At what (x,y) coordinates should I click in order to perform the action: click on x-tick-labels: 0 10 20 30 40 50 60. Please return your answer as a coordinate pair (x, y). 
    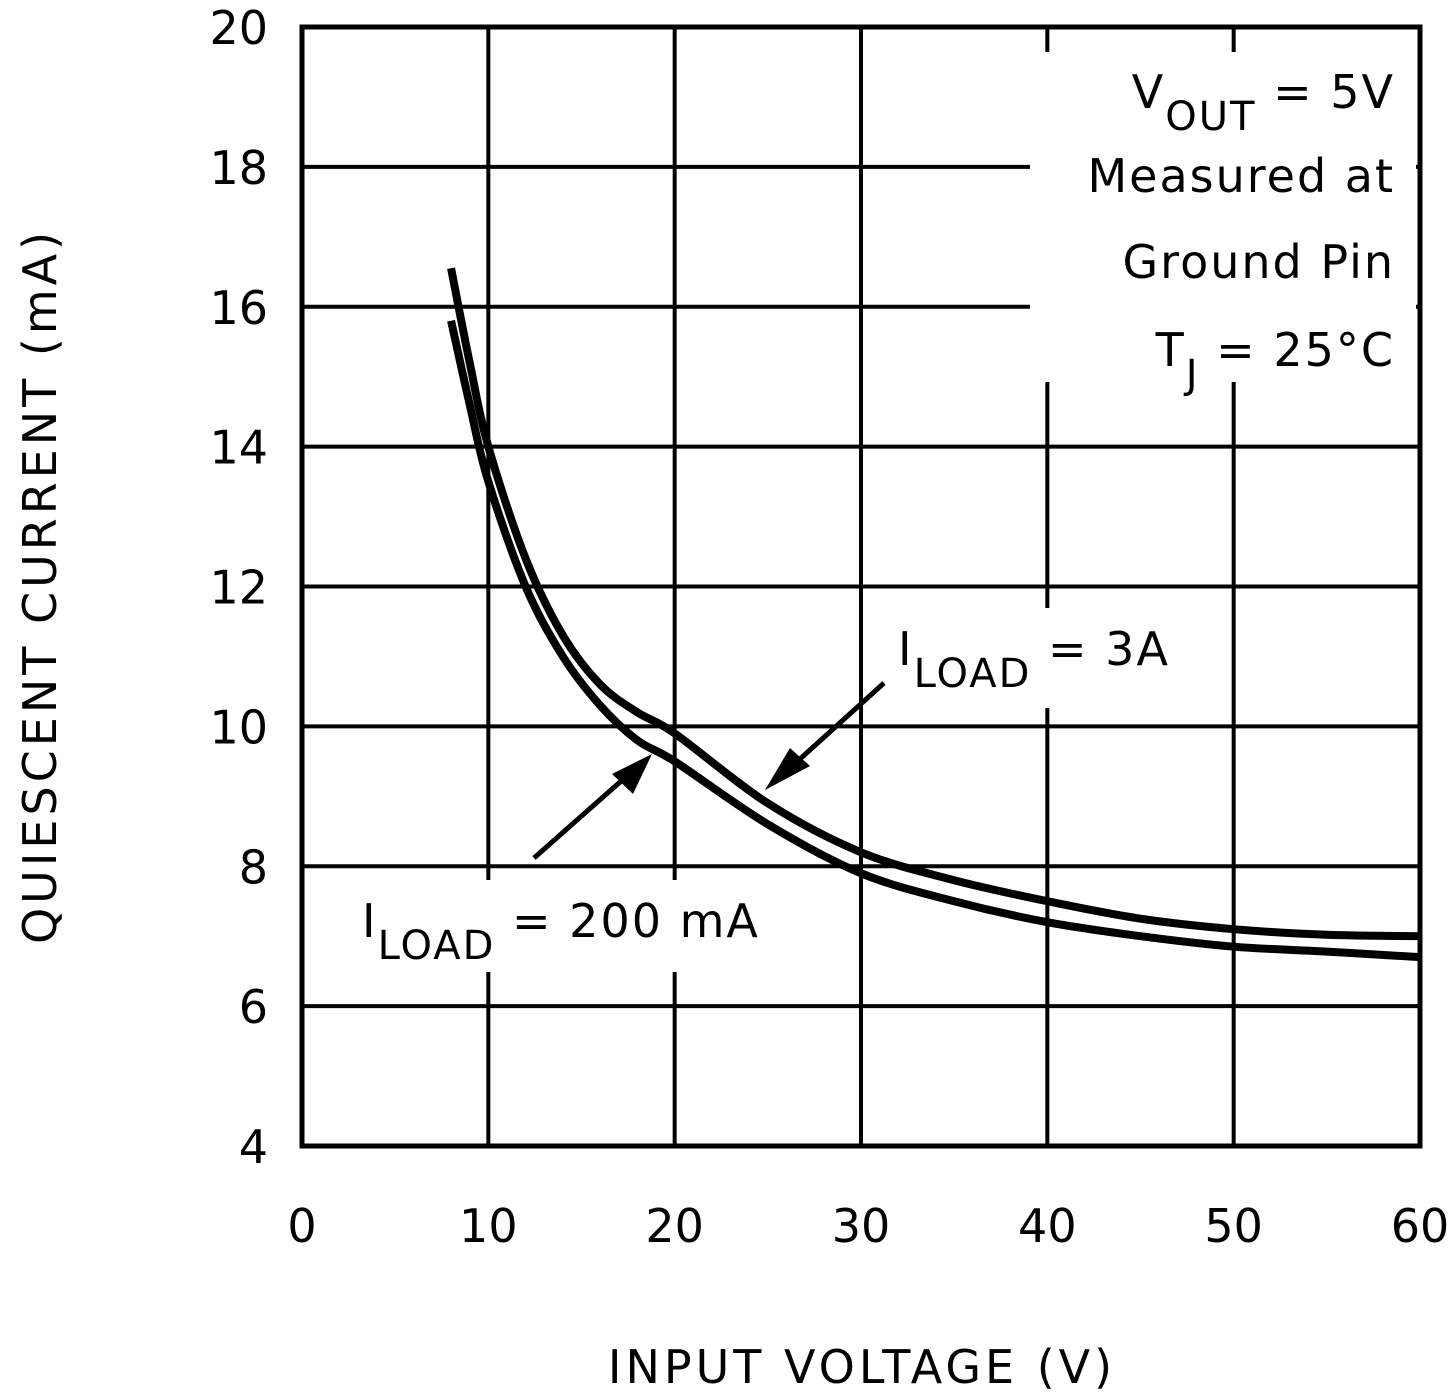
    Looking at the image, I should click on (868, 1226).